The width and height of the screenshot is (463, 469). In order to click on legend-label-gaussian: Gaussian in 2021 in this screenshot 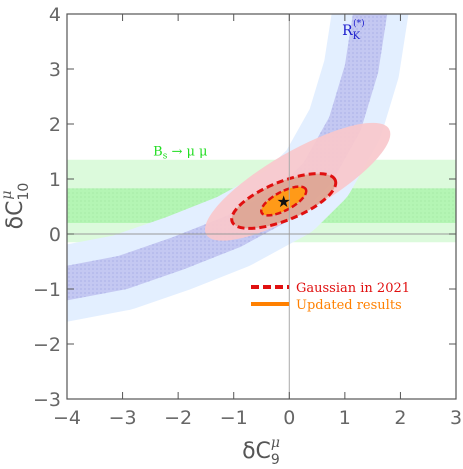, I will do `click(353, 288)`.